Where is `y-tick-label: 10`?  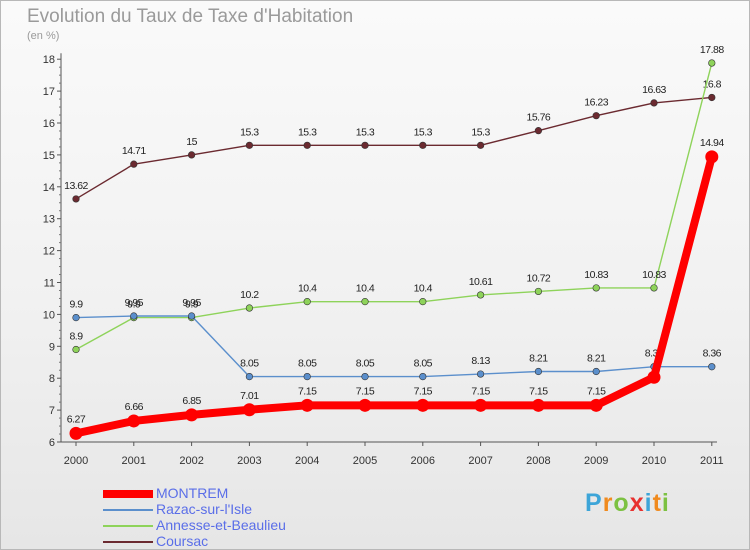
y-tick-label: 10 is located at coordinates (49, 315).